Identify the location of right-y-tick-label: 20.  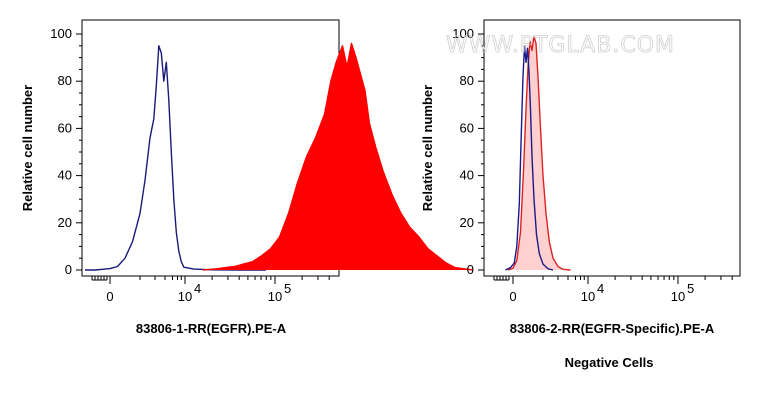
(467, 222).